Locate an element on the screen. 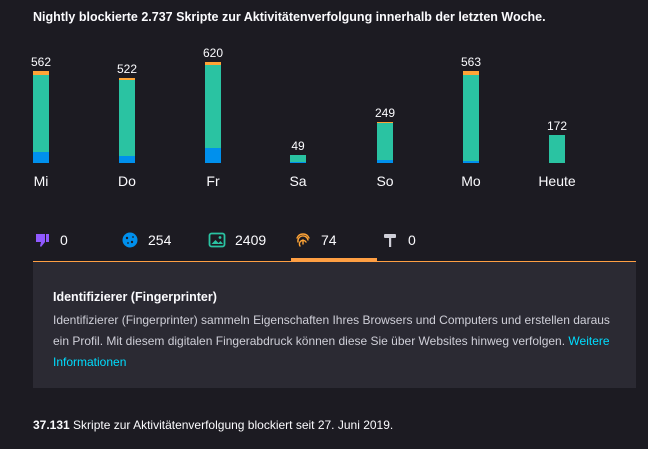 The image size is (648, 449). day-column: 49 Sa is located at coordinates (298, 100).